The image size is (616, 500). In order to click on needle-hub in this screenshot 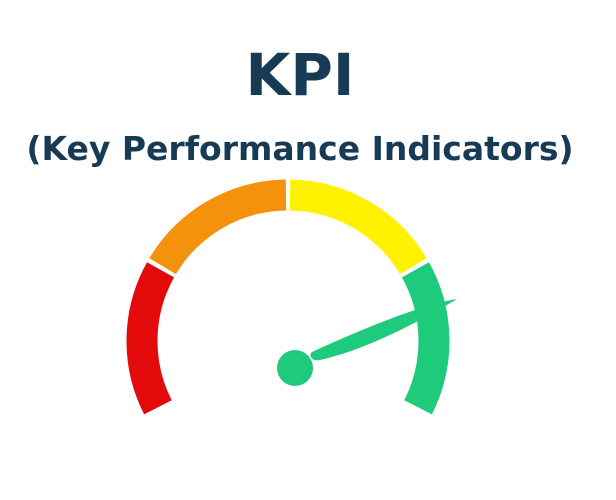, I will do `click(295, 368)`.